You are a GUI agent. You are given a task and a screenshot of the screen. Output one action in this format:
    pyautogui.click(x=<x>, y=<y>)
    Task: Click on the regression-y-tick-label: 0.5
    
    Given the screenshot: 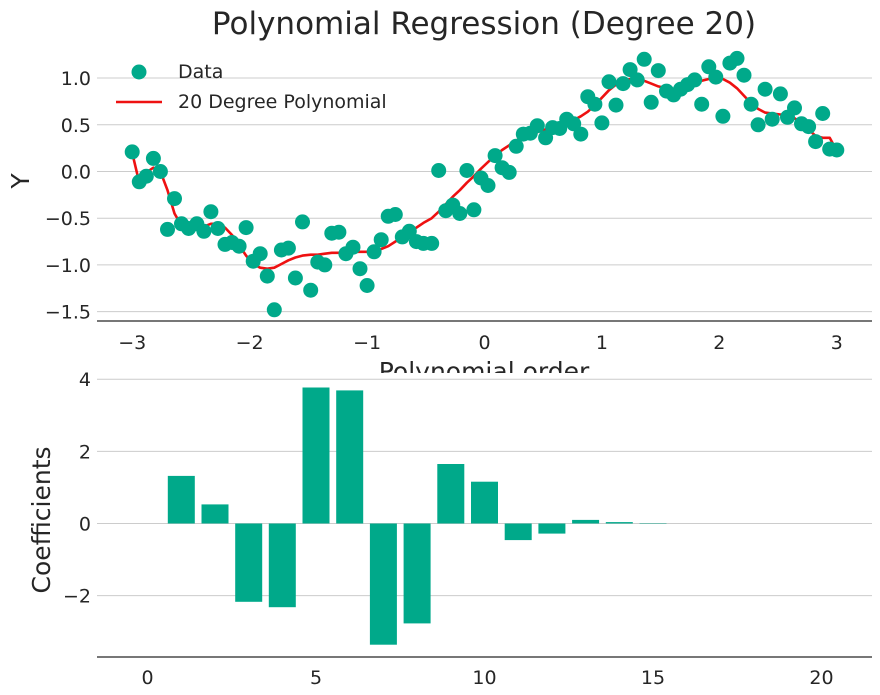 What is the action you would take?
    pyautogui.click(x=76, y=126)
    